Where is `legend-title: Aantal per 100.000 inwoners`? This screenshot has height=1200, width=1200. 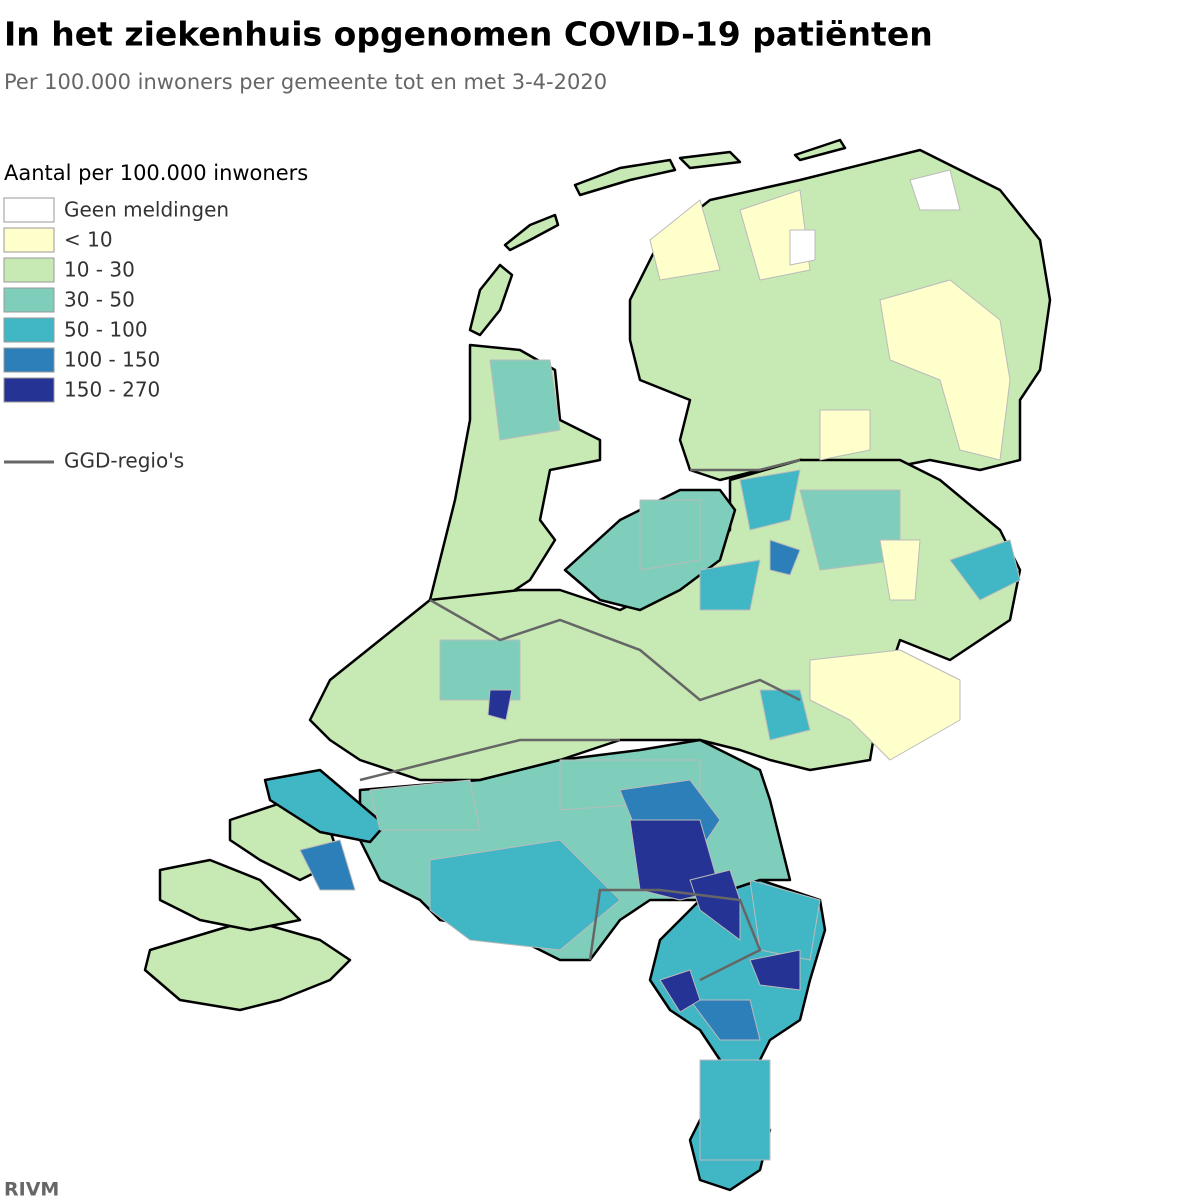
legend-title: Aantal per 100.000 inwoners is located at coordinates (156, 173).